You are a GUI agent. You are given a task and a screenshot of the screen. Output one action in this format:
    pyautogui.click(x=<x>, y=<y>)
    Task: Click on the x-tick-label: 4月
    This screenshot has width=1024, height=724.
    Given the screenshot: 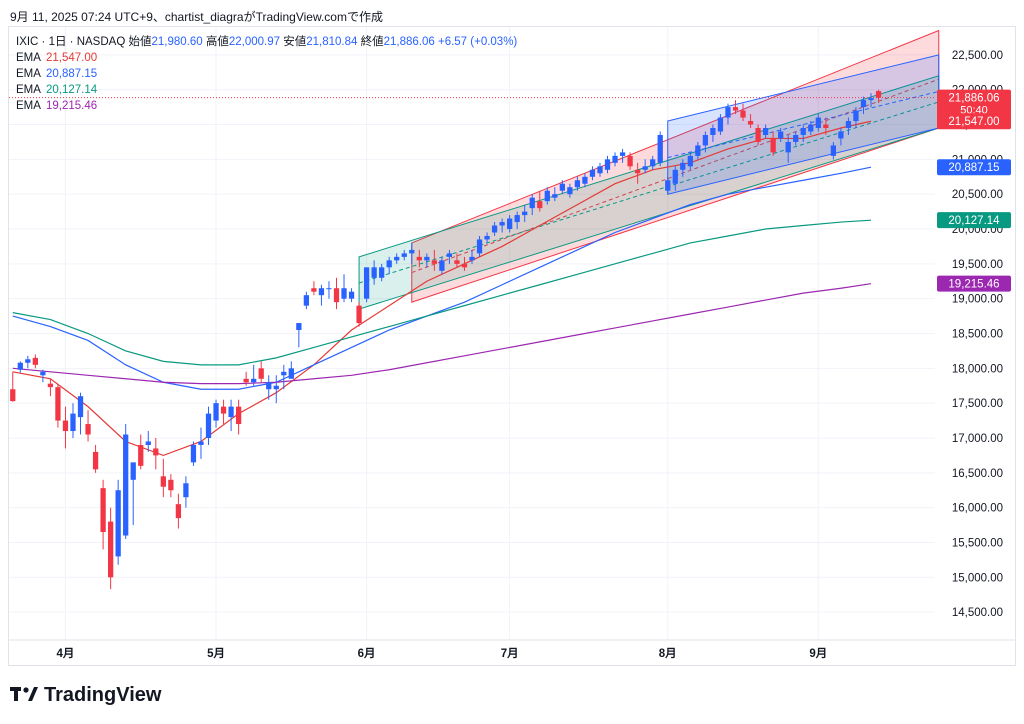 What is the action you would take?
    pyautogui.click(x=66, y=653)
    